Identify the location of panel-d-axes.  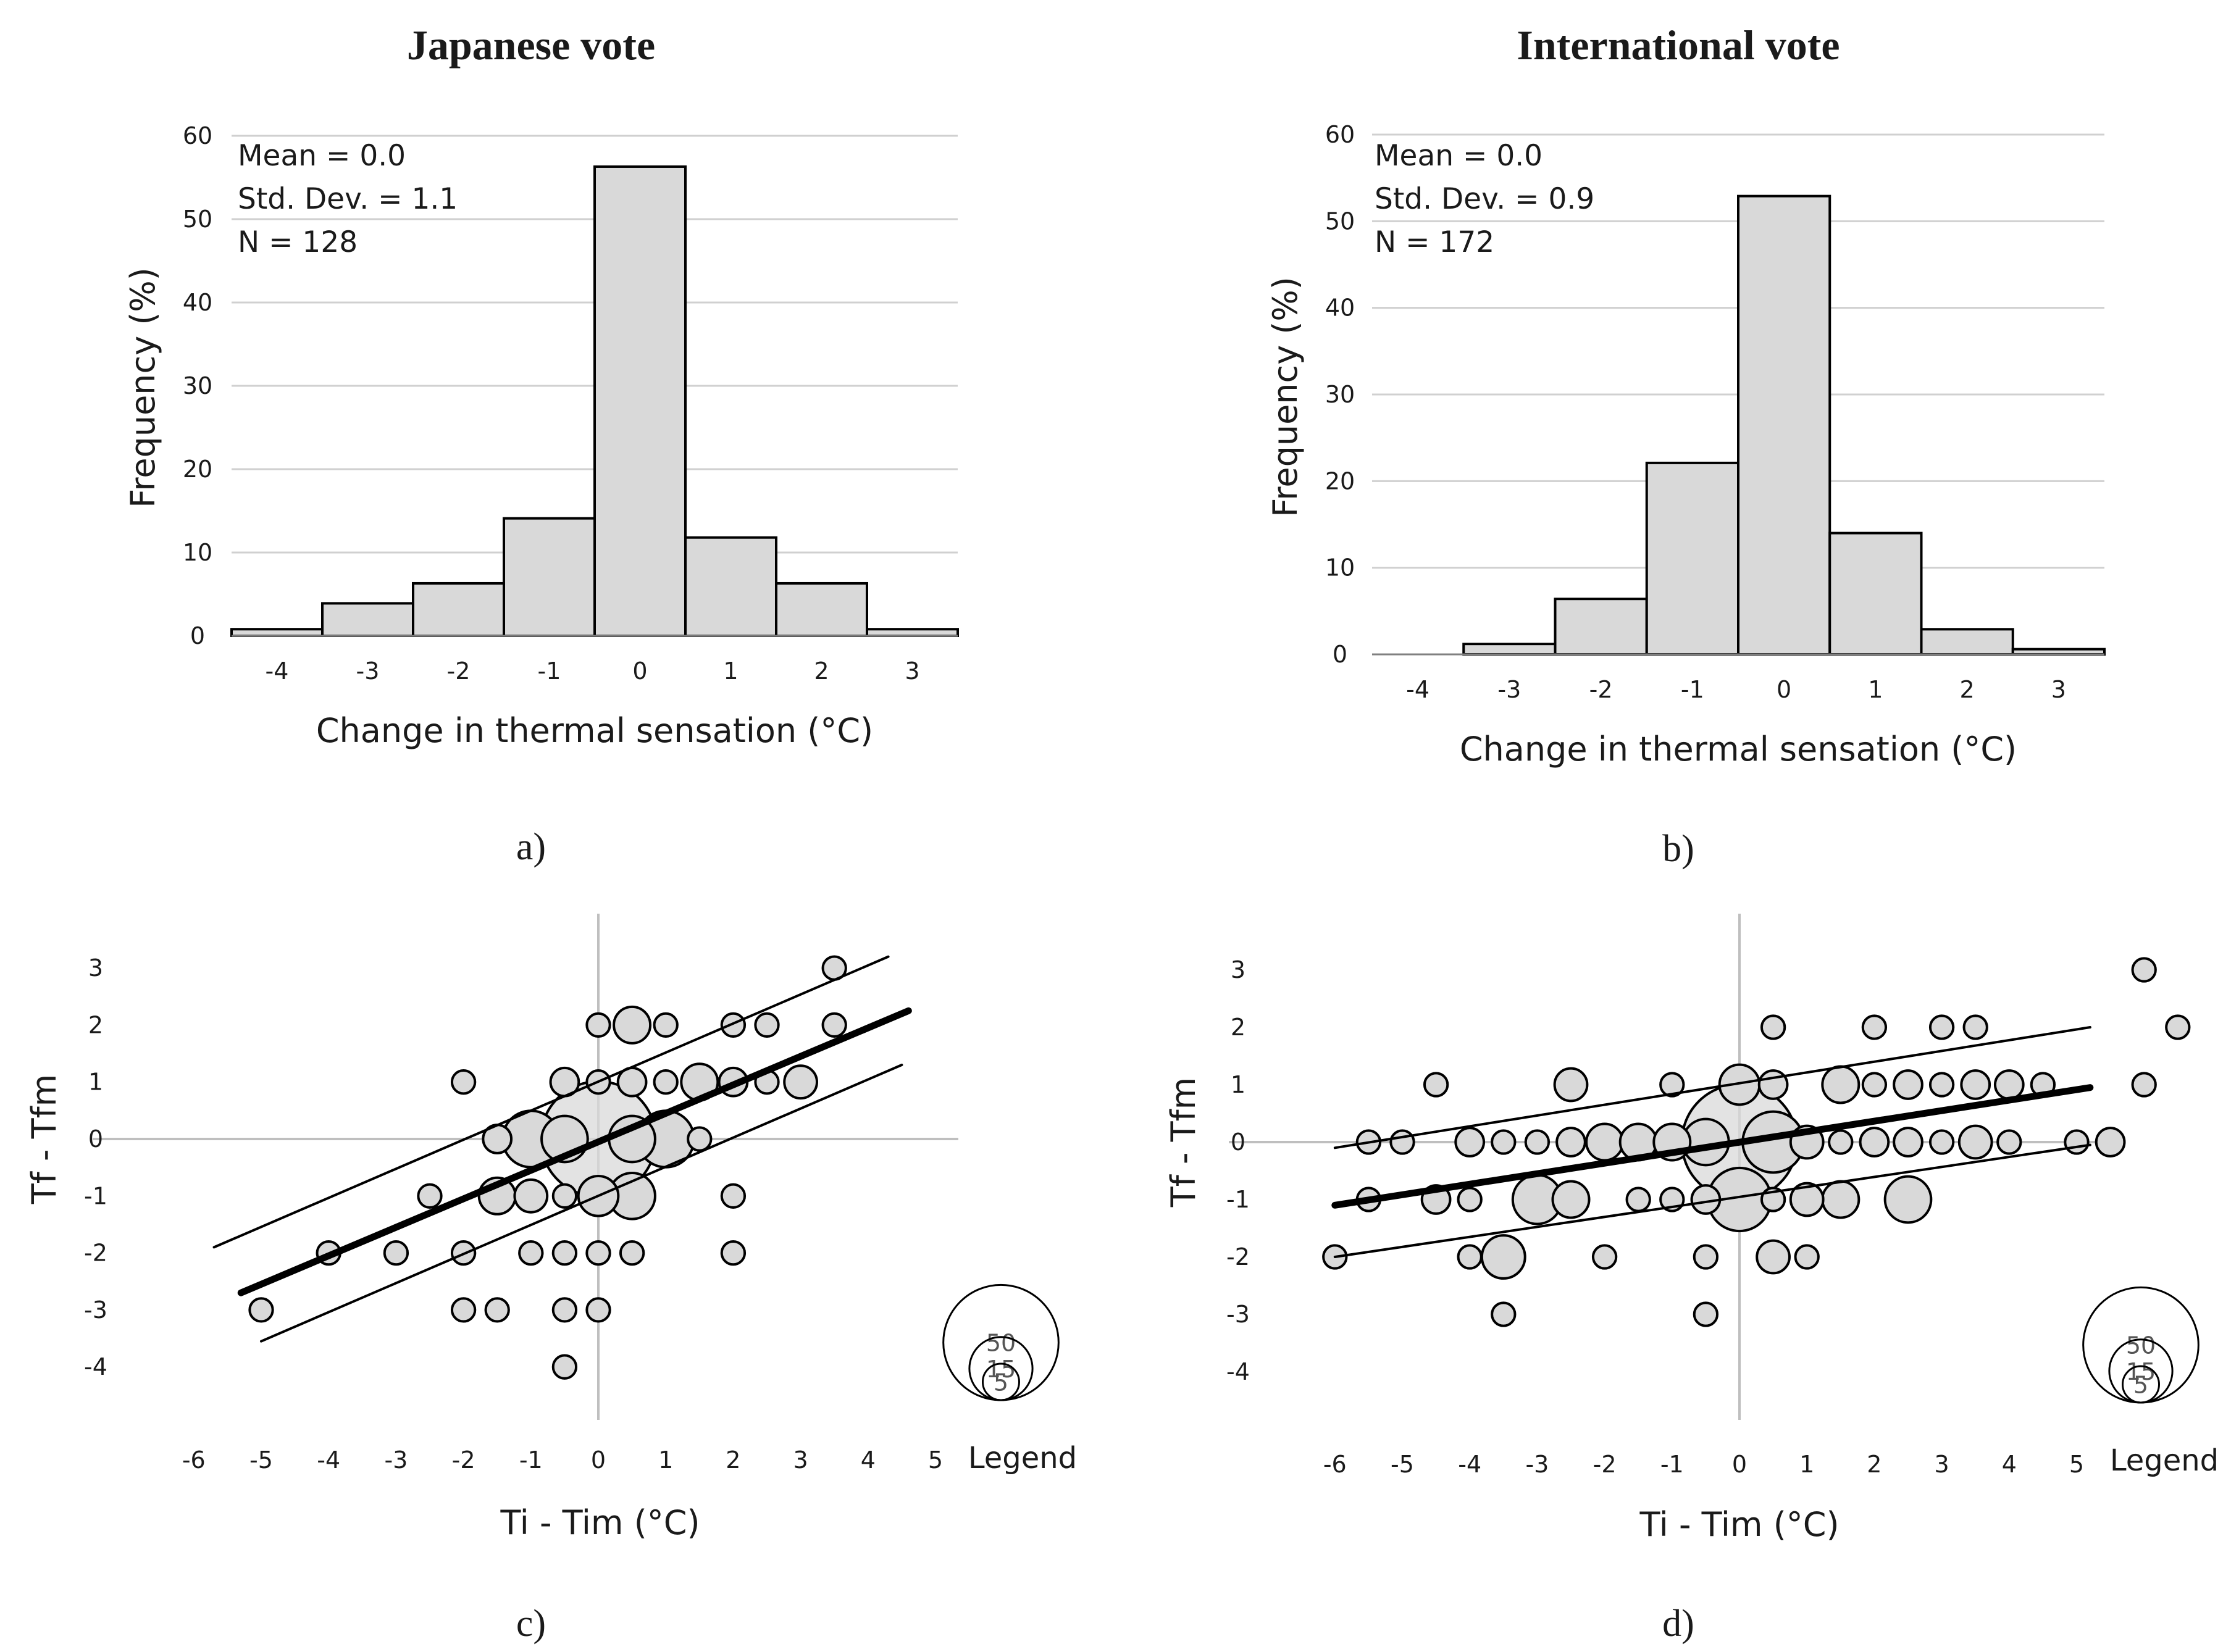
(1666, 1167).